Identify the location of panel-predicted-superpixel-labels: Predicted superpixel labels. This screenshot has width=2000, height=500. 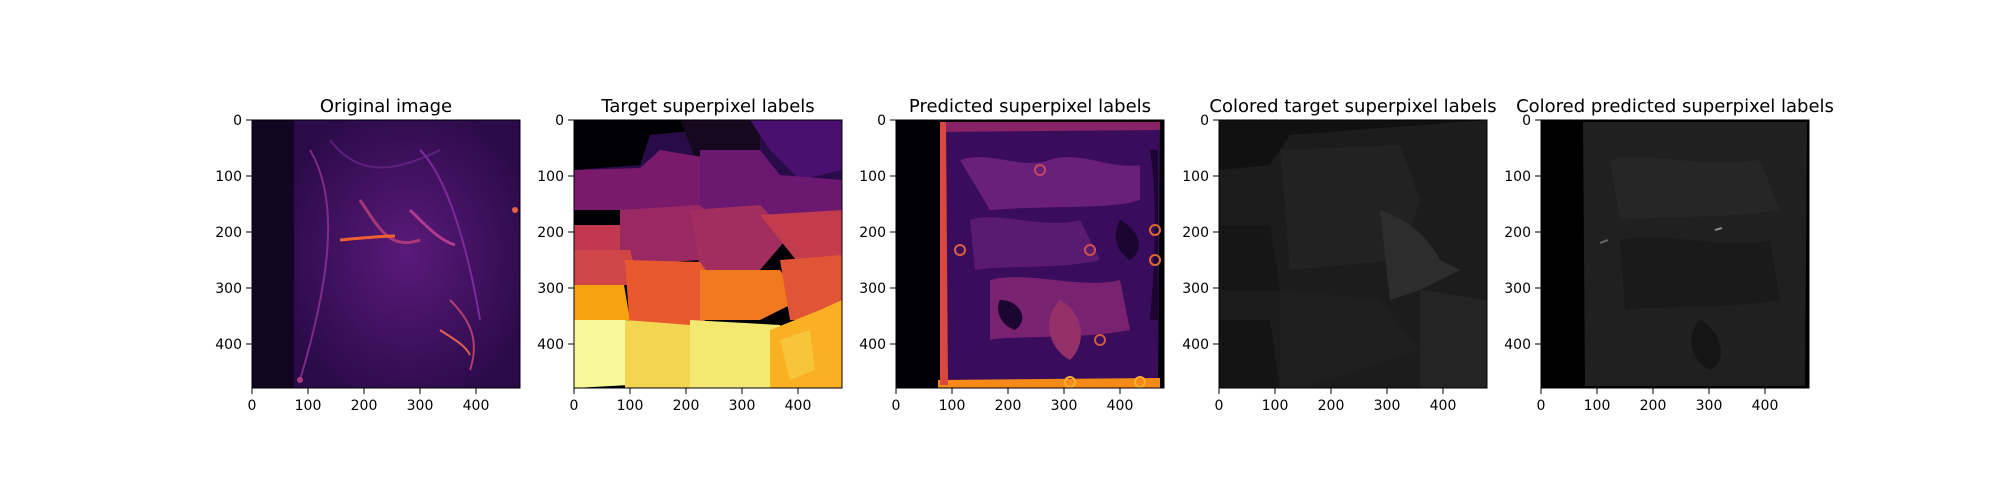
(1012, 255).